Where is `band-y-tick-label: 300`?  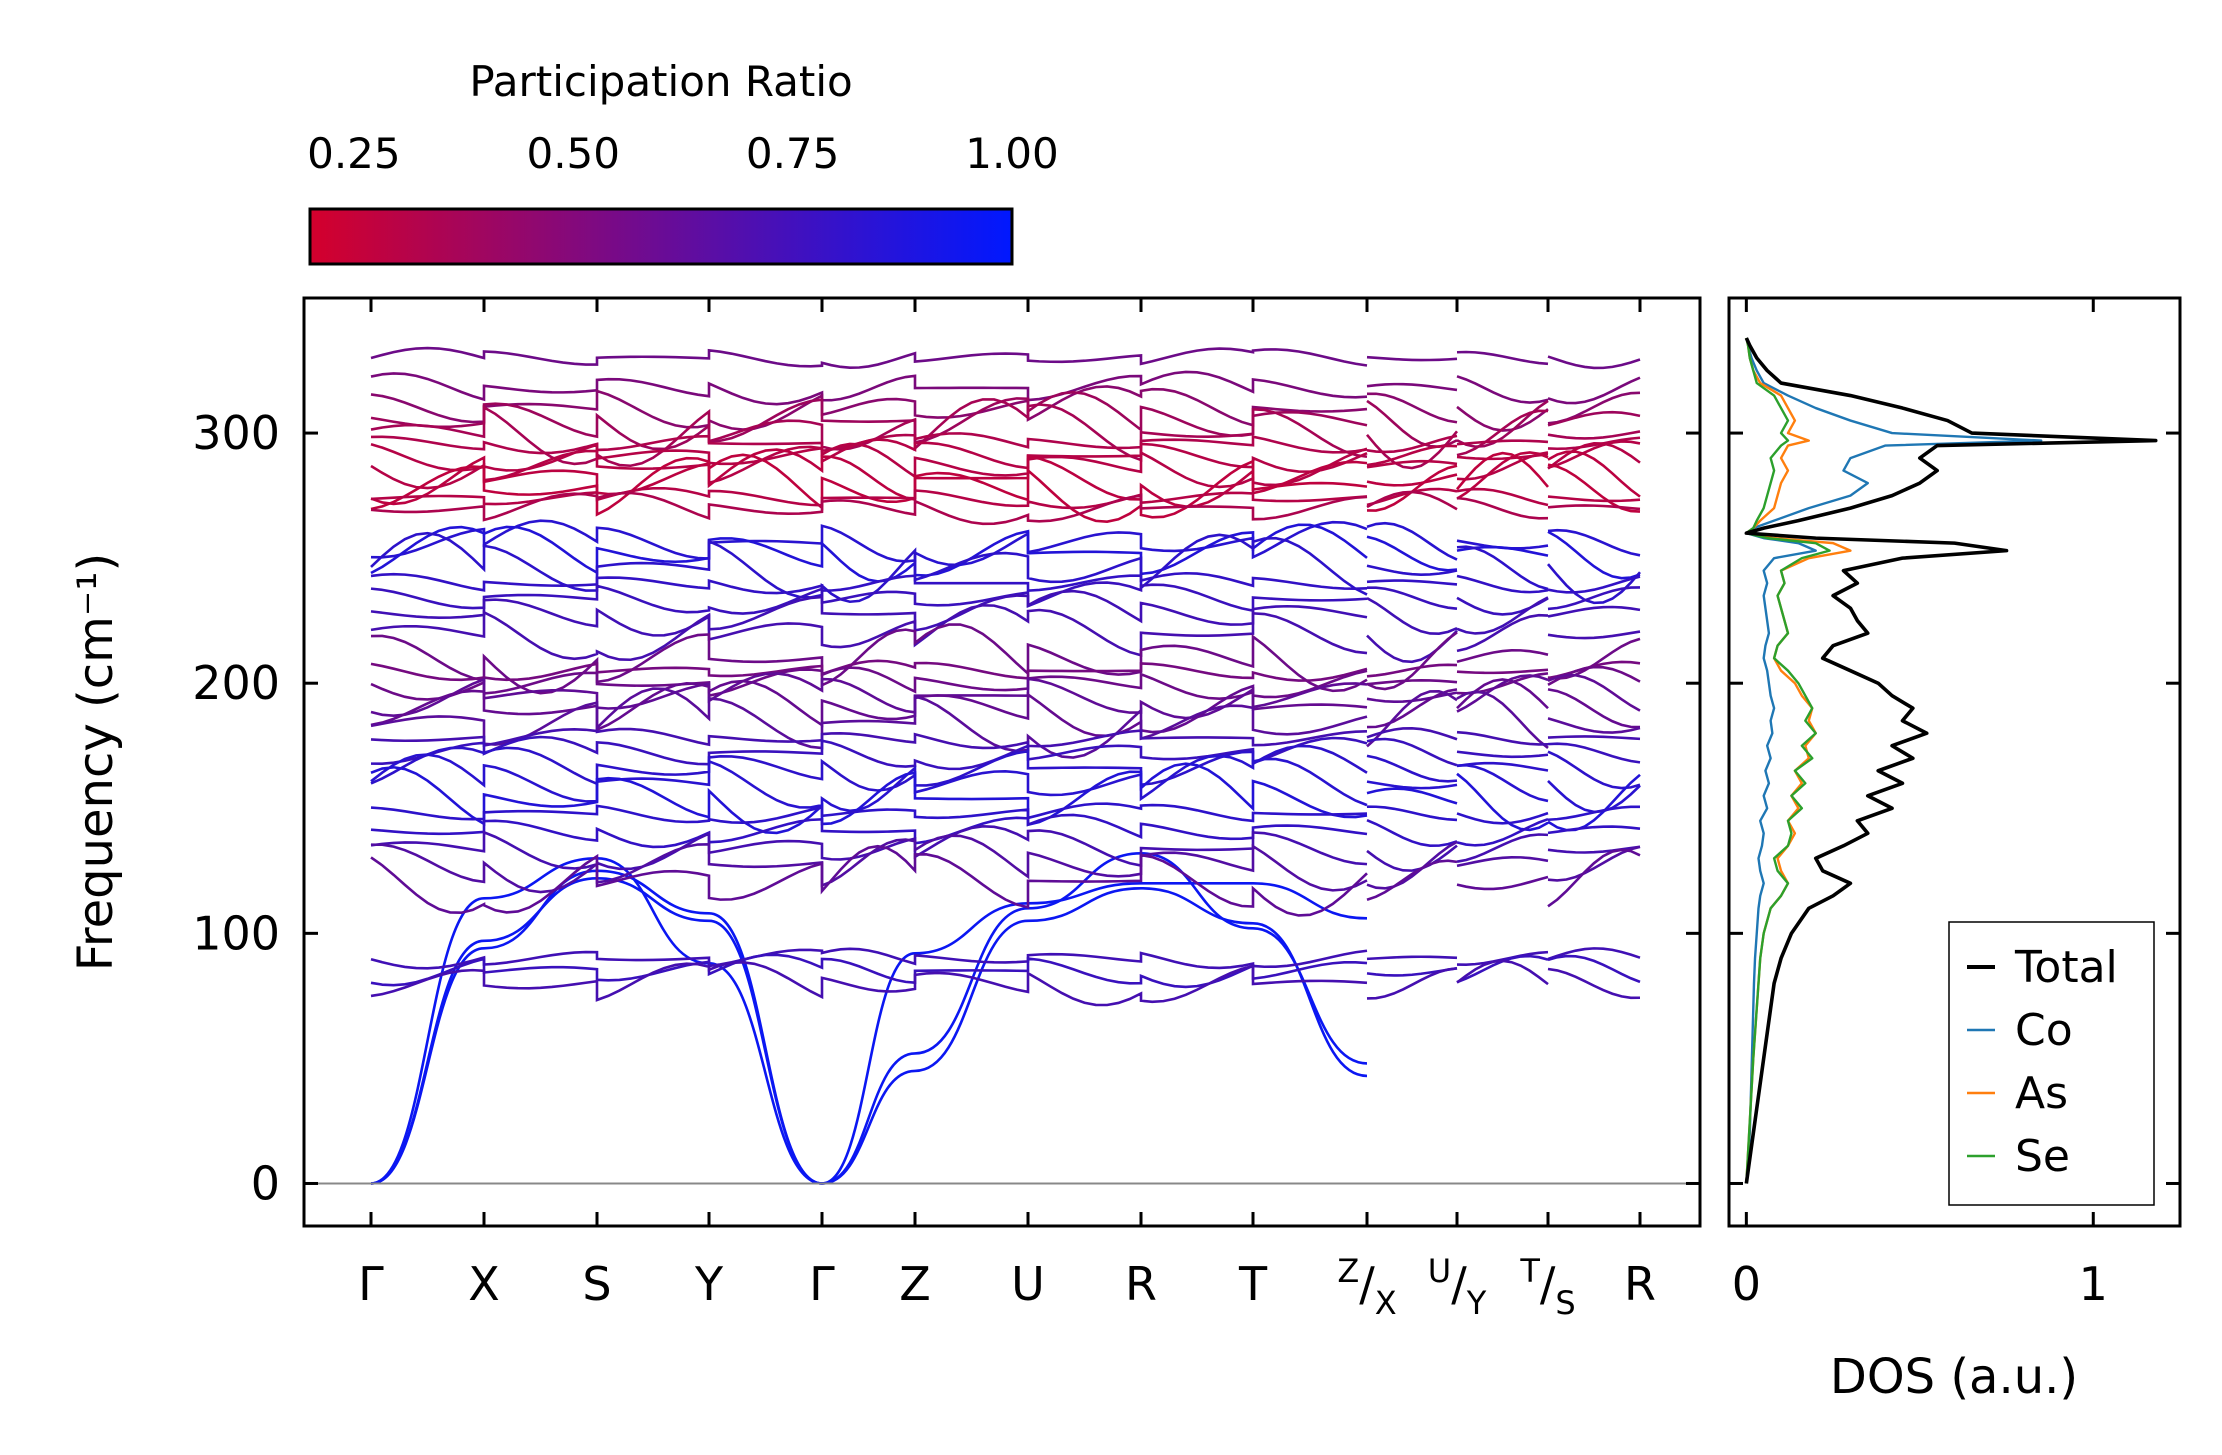
band-y-tick-label: 300 is located at coordinates (236, 433).